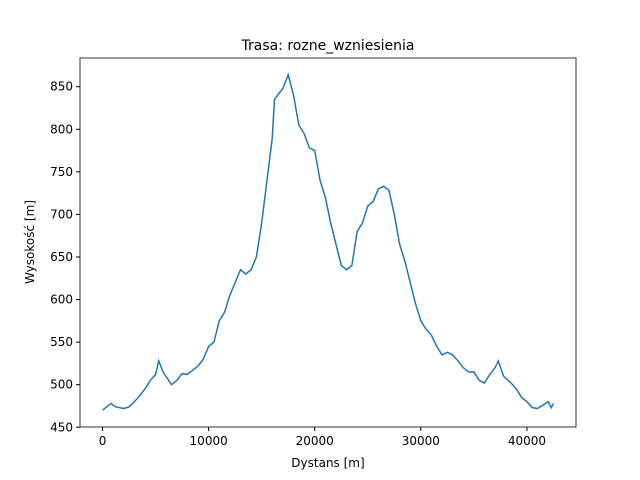 The image size is (640, 480). What do you see at coordinates (61, 427) in the screenshot?
I see `y-tick-label: 450` at bounding box center [61, 427].